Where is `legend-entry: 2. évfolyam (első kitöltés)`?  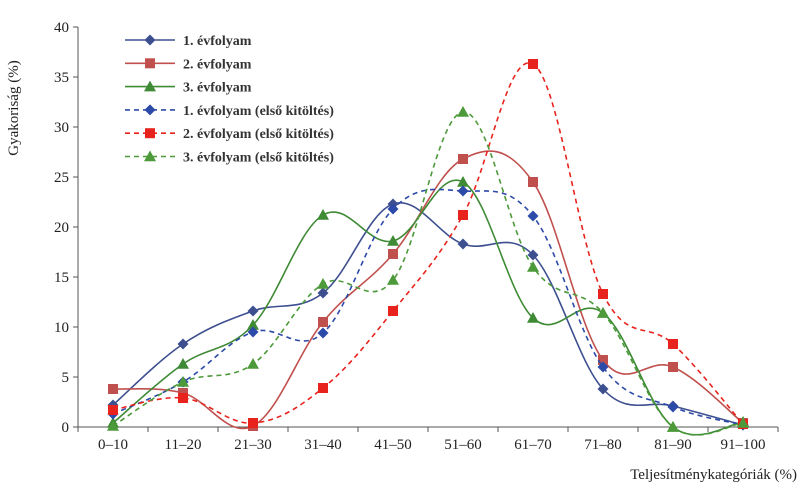 legend-entry: 2. évfolyam (első kitöltés) is located at coordinates (229, 134).